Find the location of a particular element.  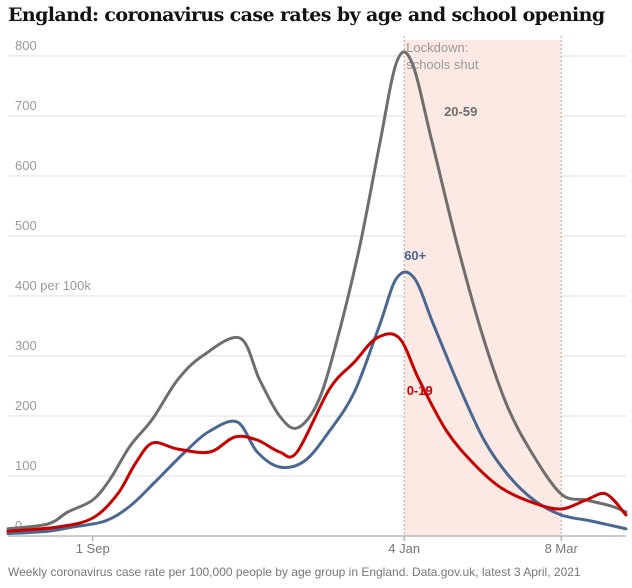

y-axis: 0 100 200 300 400 per 100k 500 600 700 800 is located at coordinates (53, 285).